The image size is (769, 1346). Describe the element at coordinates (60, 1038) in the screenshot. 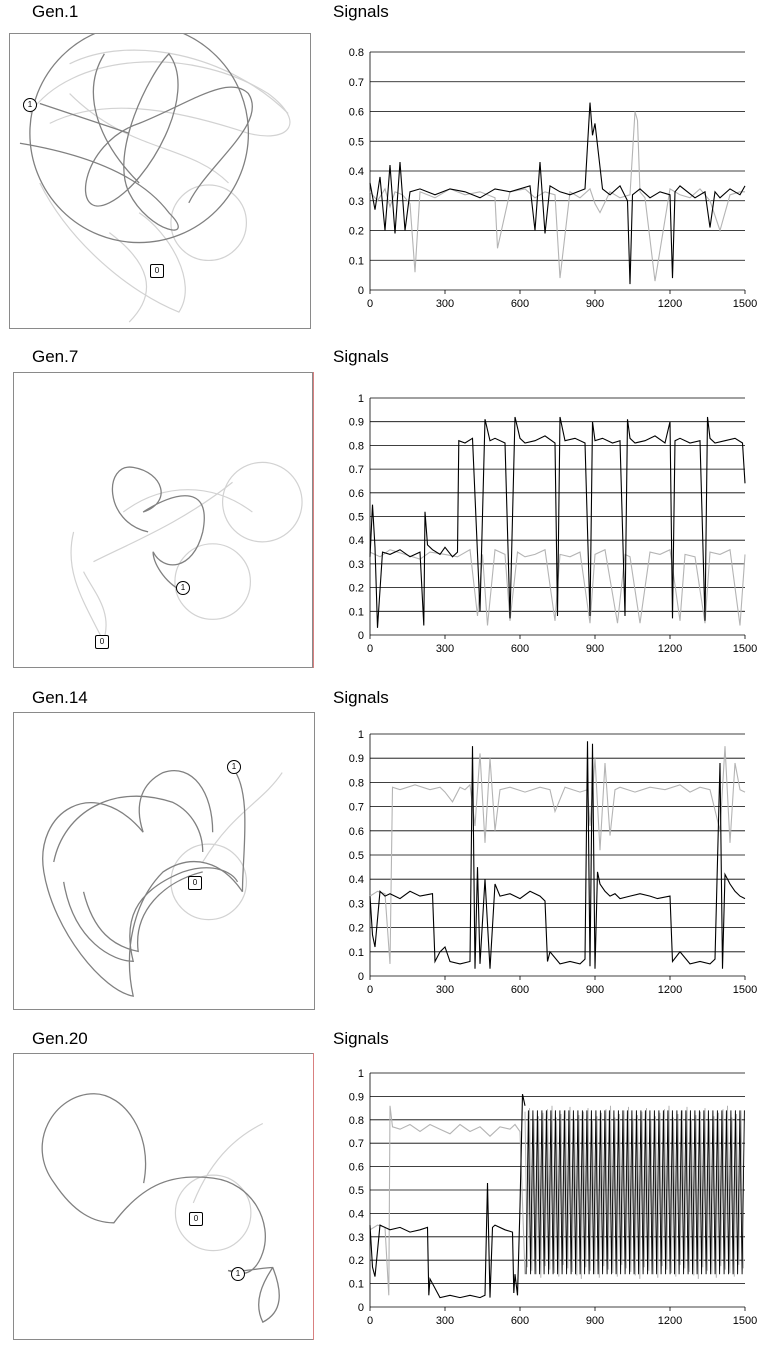

I see `generation-label: Gen.20` at that location.